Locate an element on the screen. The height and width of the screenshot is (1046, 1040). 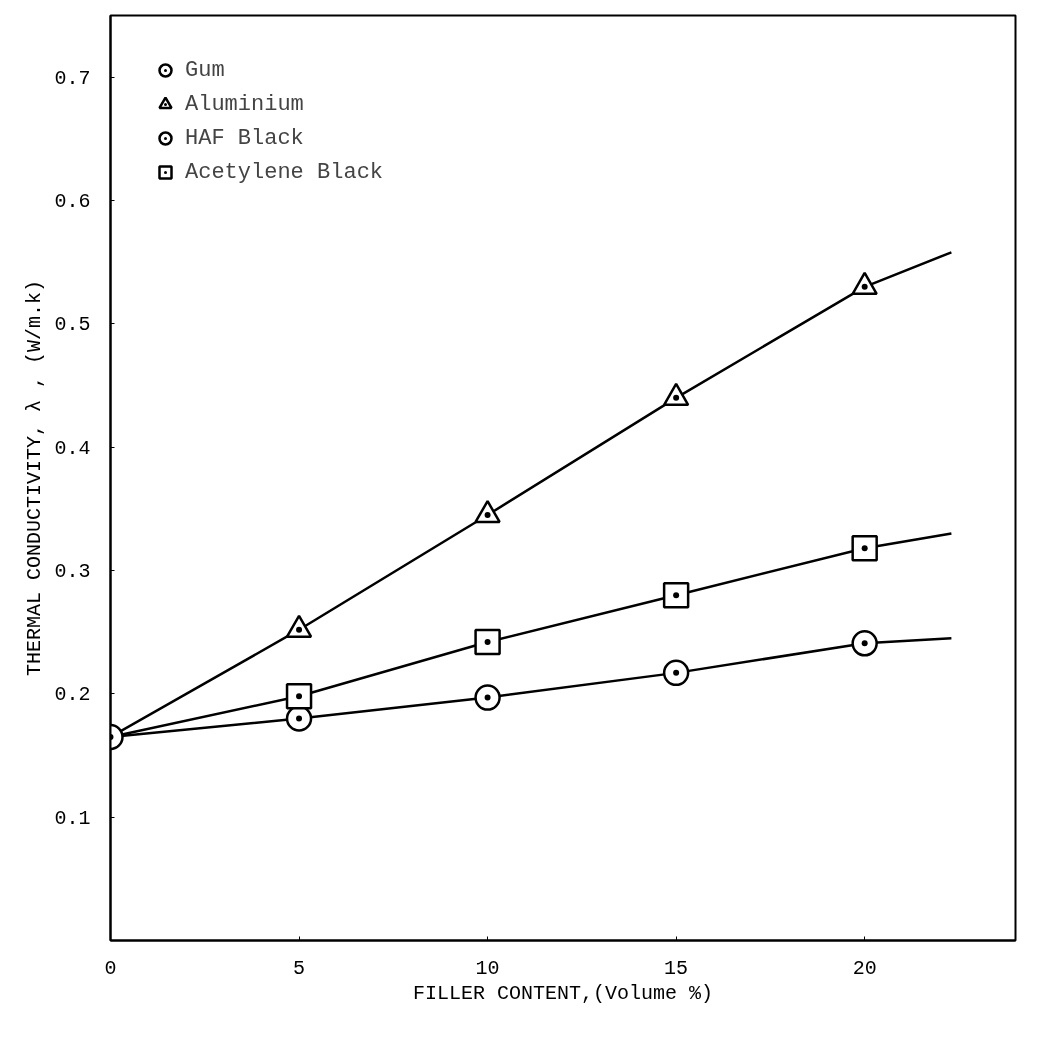
x-tick-label: 5 is located at coordinates (299, 968).